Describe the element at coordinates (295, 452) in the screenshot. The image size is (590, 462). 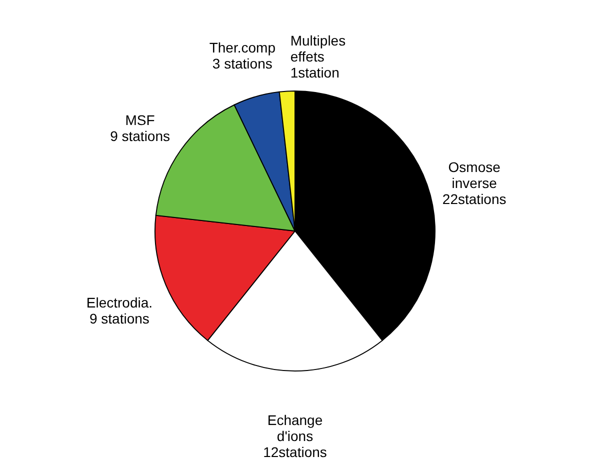
I see `data-label: 12stations` at that location.